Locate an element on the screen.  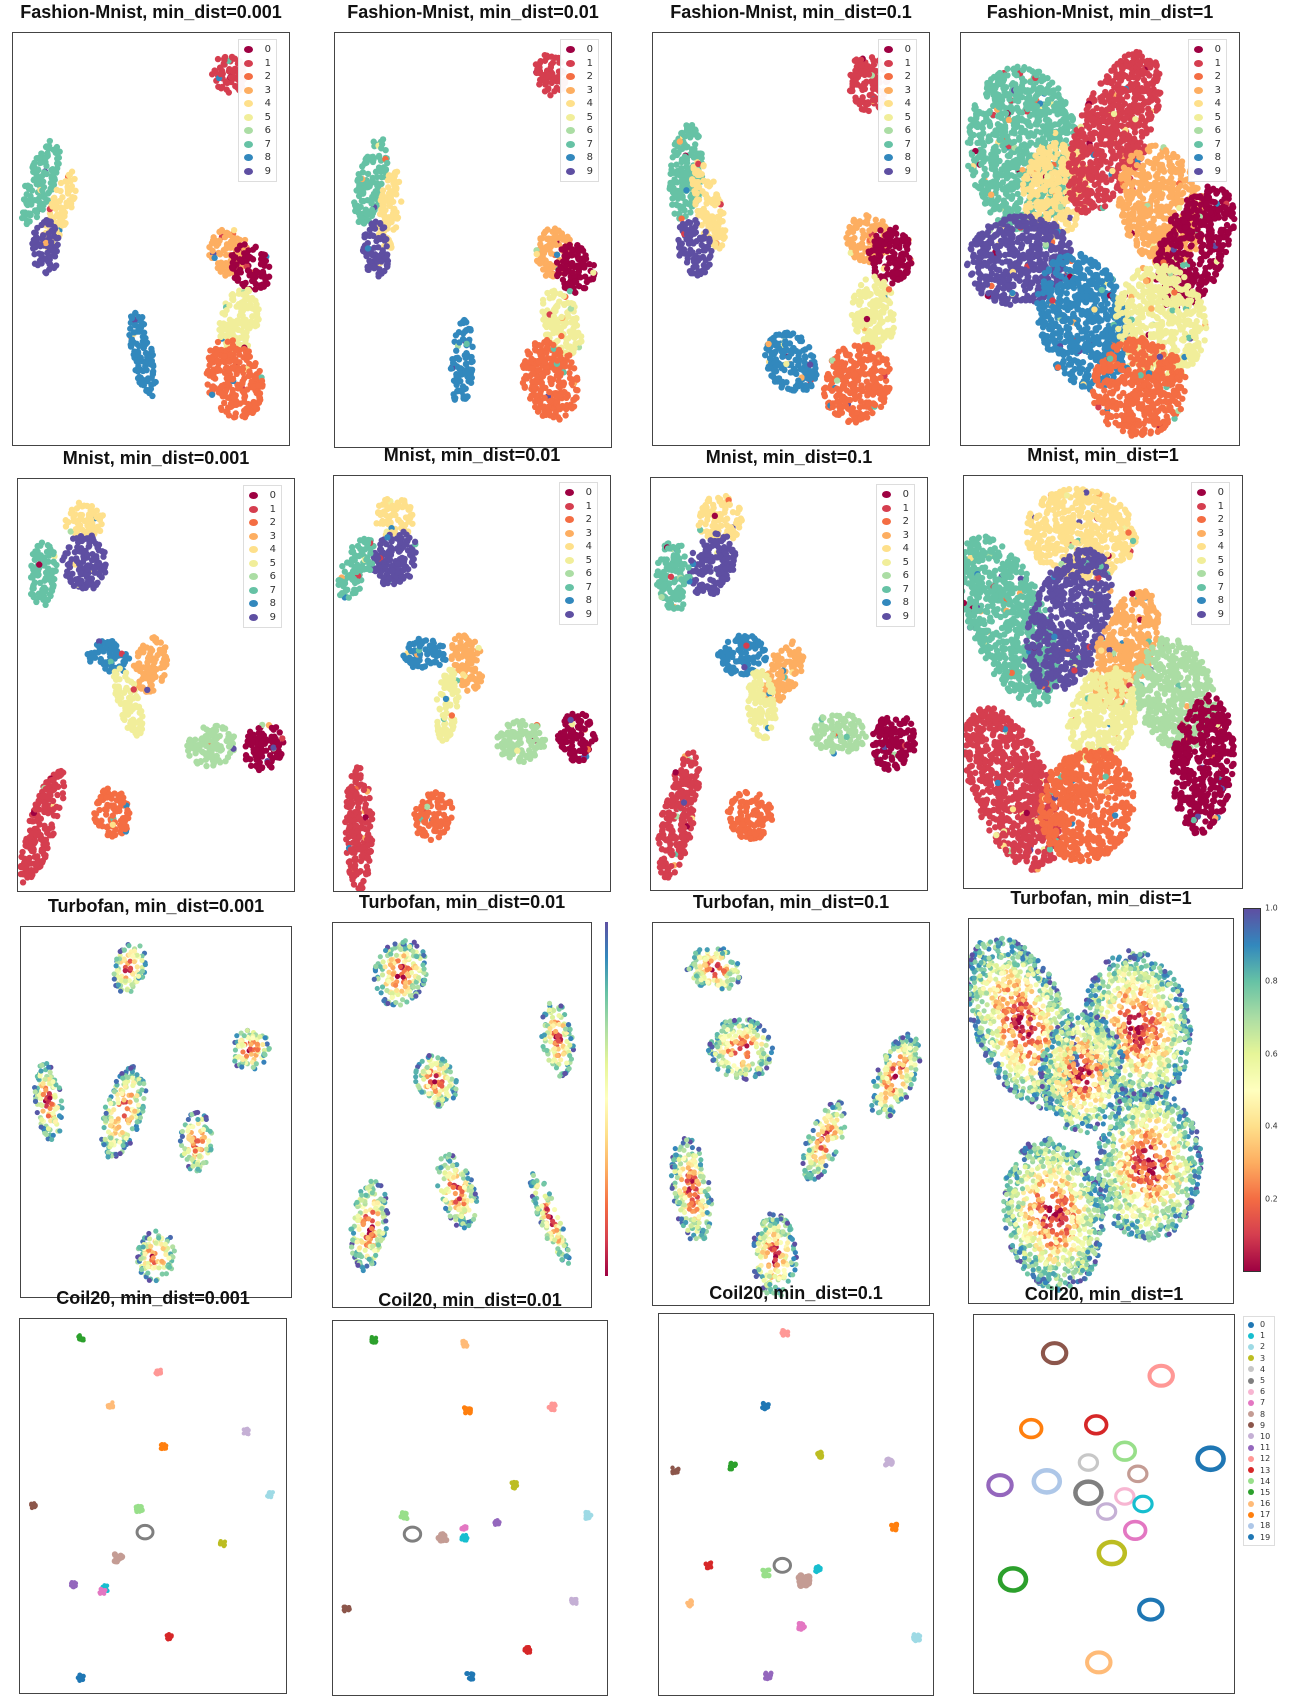
legend-label: 6 is located at coordinates (908, 130).